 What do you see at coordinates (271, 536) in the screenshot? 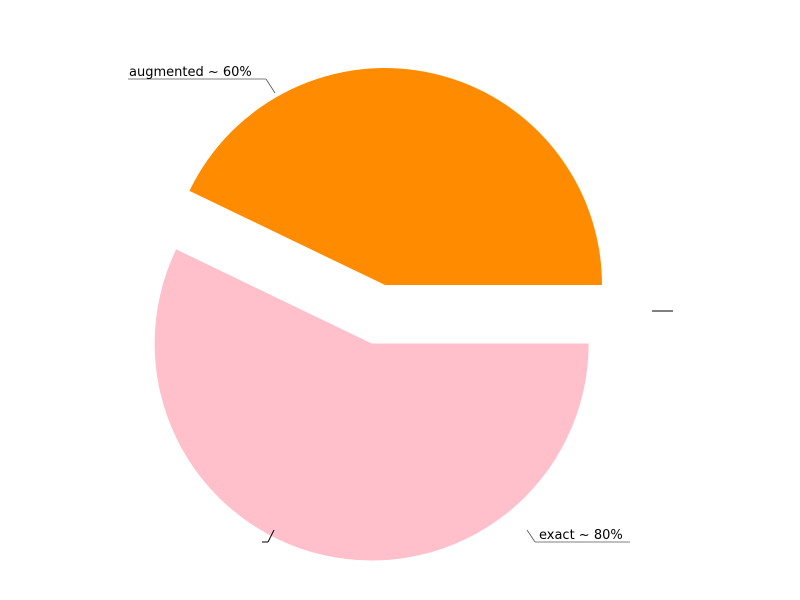
I see `leader-line-empty-bottom-a` at bounding box center [271, 536].